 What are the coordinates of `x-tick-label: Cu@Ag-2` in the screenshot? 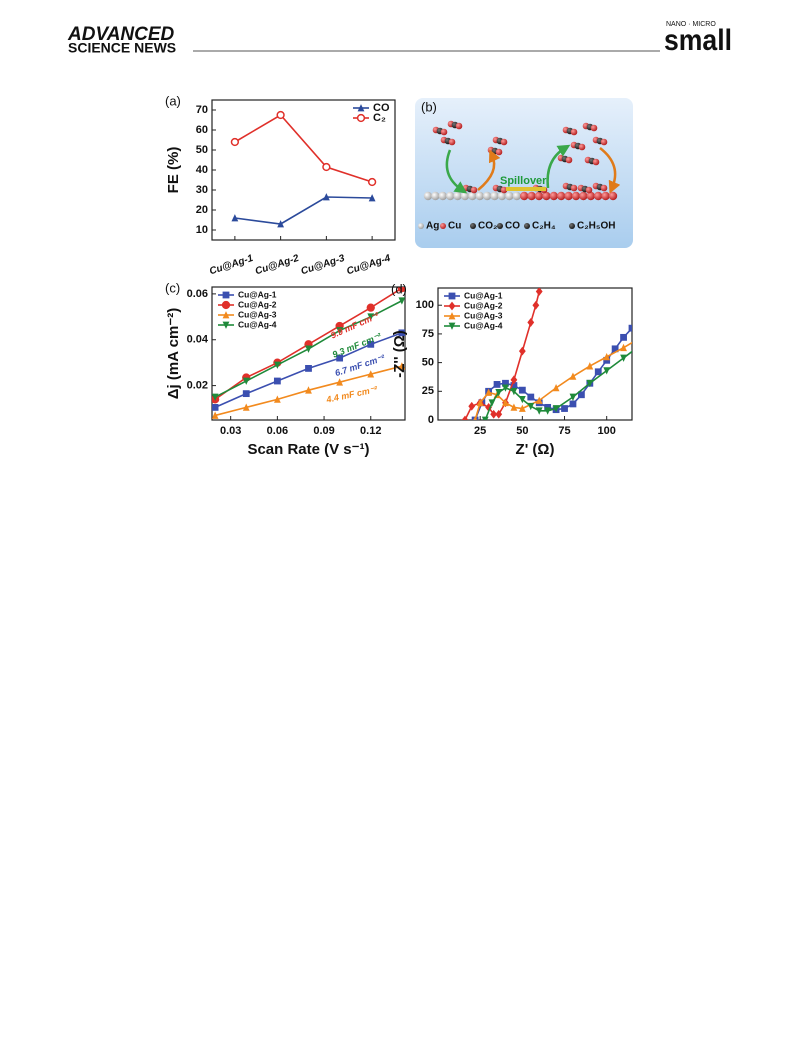 It's located at (277, 265).